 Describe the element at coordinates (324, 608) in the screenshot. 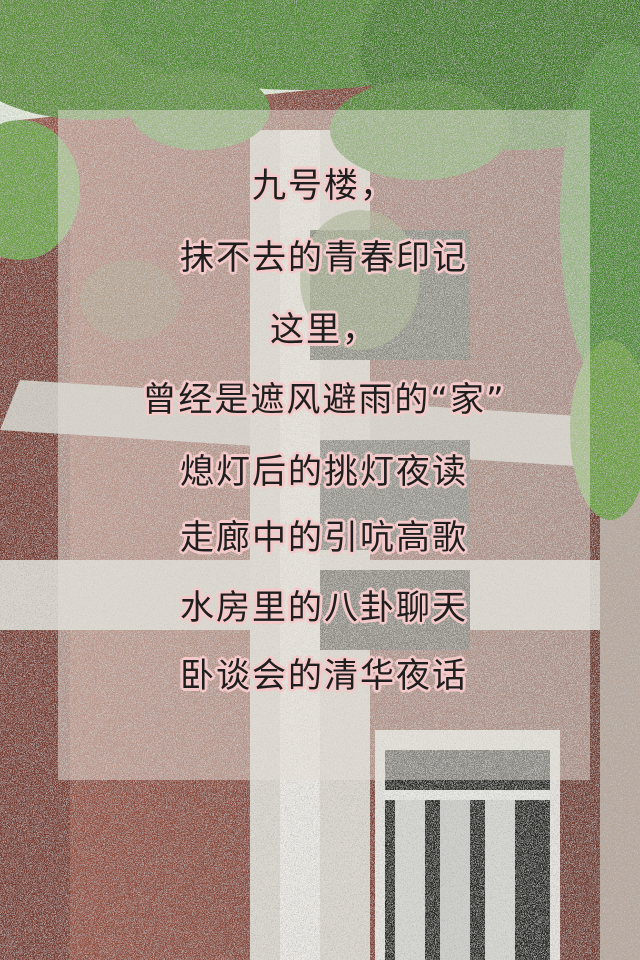

I see `poem-line: 水房里的八卦聊天` at that location.